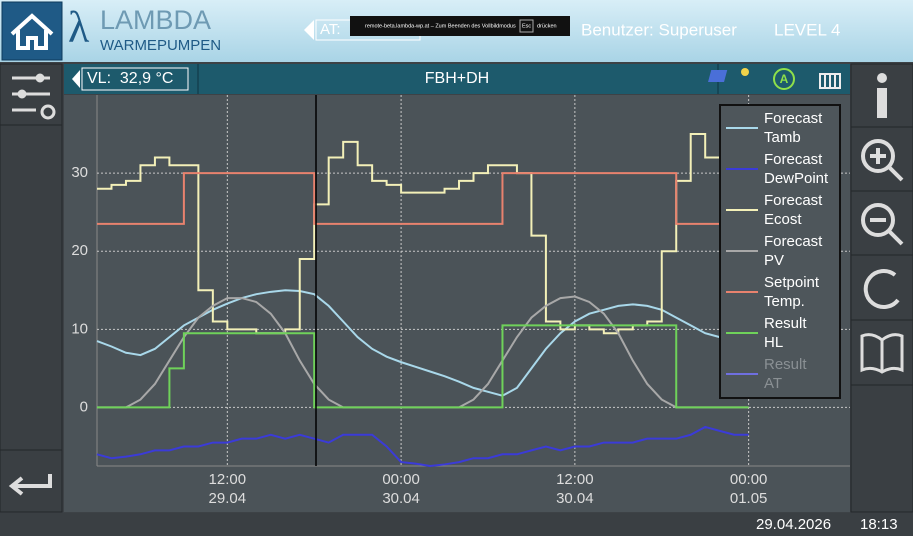 The height and width of the screenshot is (536, 913). I want to click on zoom-out-icon, so click(882, 224).